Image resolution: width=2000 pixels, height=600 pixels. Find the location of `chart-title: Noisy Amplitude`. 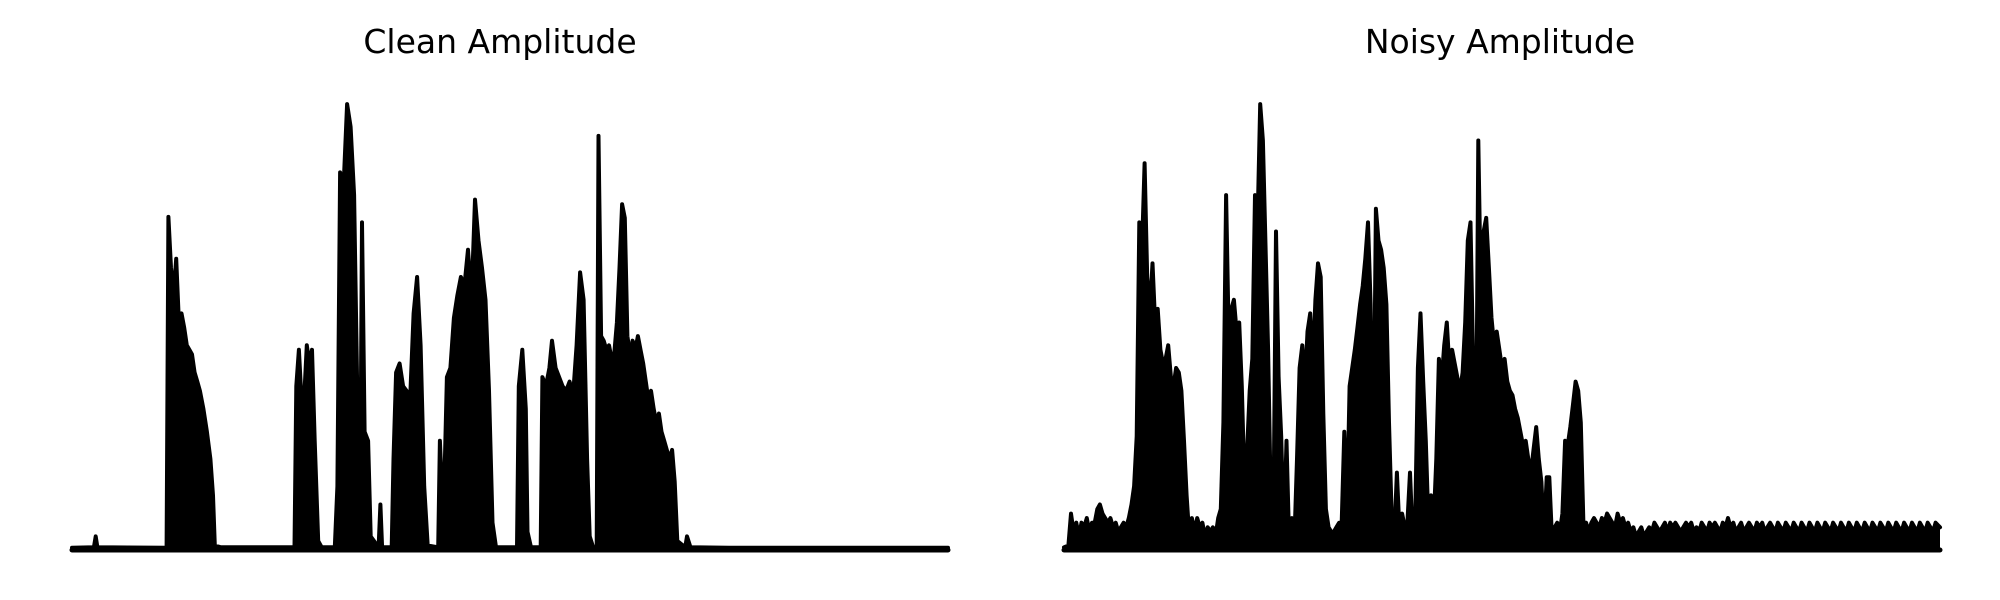

chart-title: Noisy Amplitude is located at coordinates (1500, 41).